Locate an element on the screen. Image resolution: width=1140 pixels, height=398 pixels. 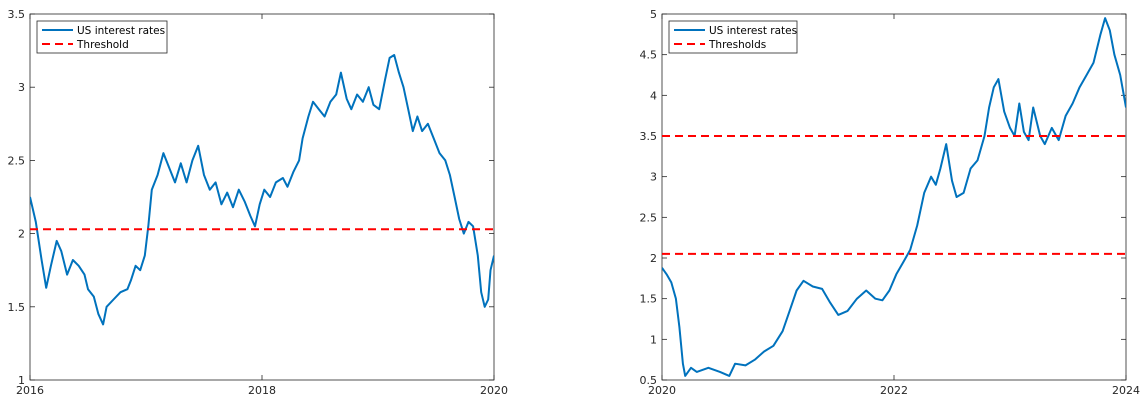
y-tick-label: 0.5 is located at coordinates (649, 380).